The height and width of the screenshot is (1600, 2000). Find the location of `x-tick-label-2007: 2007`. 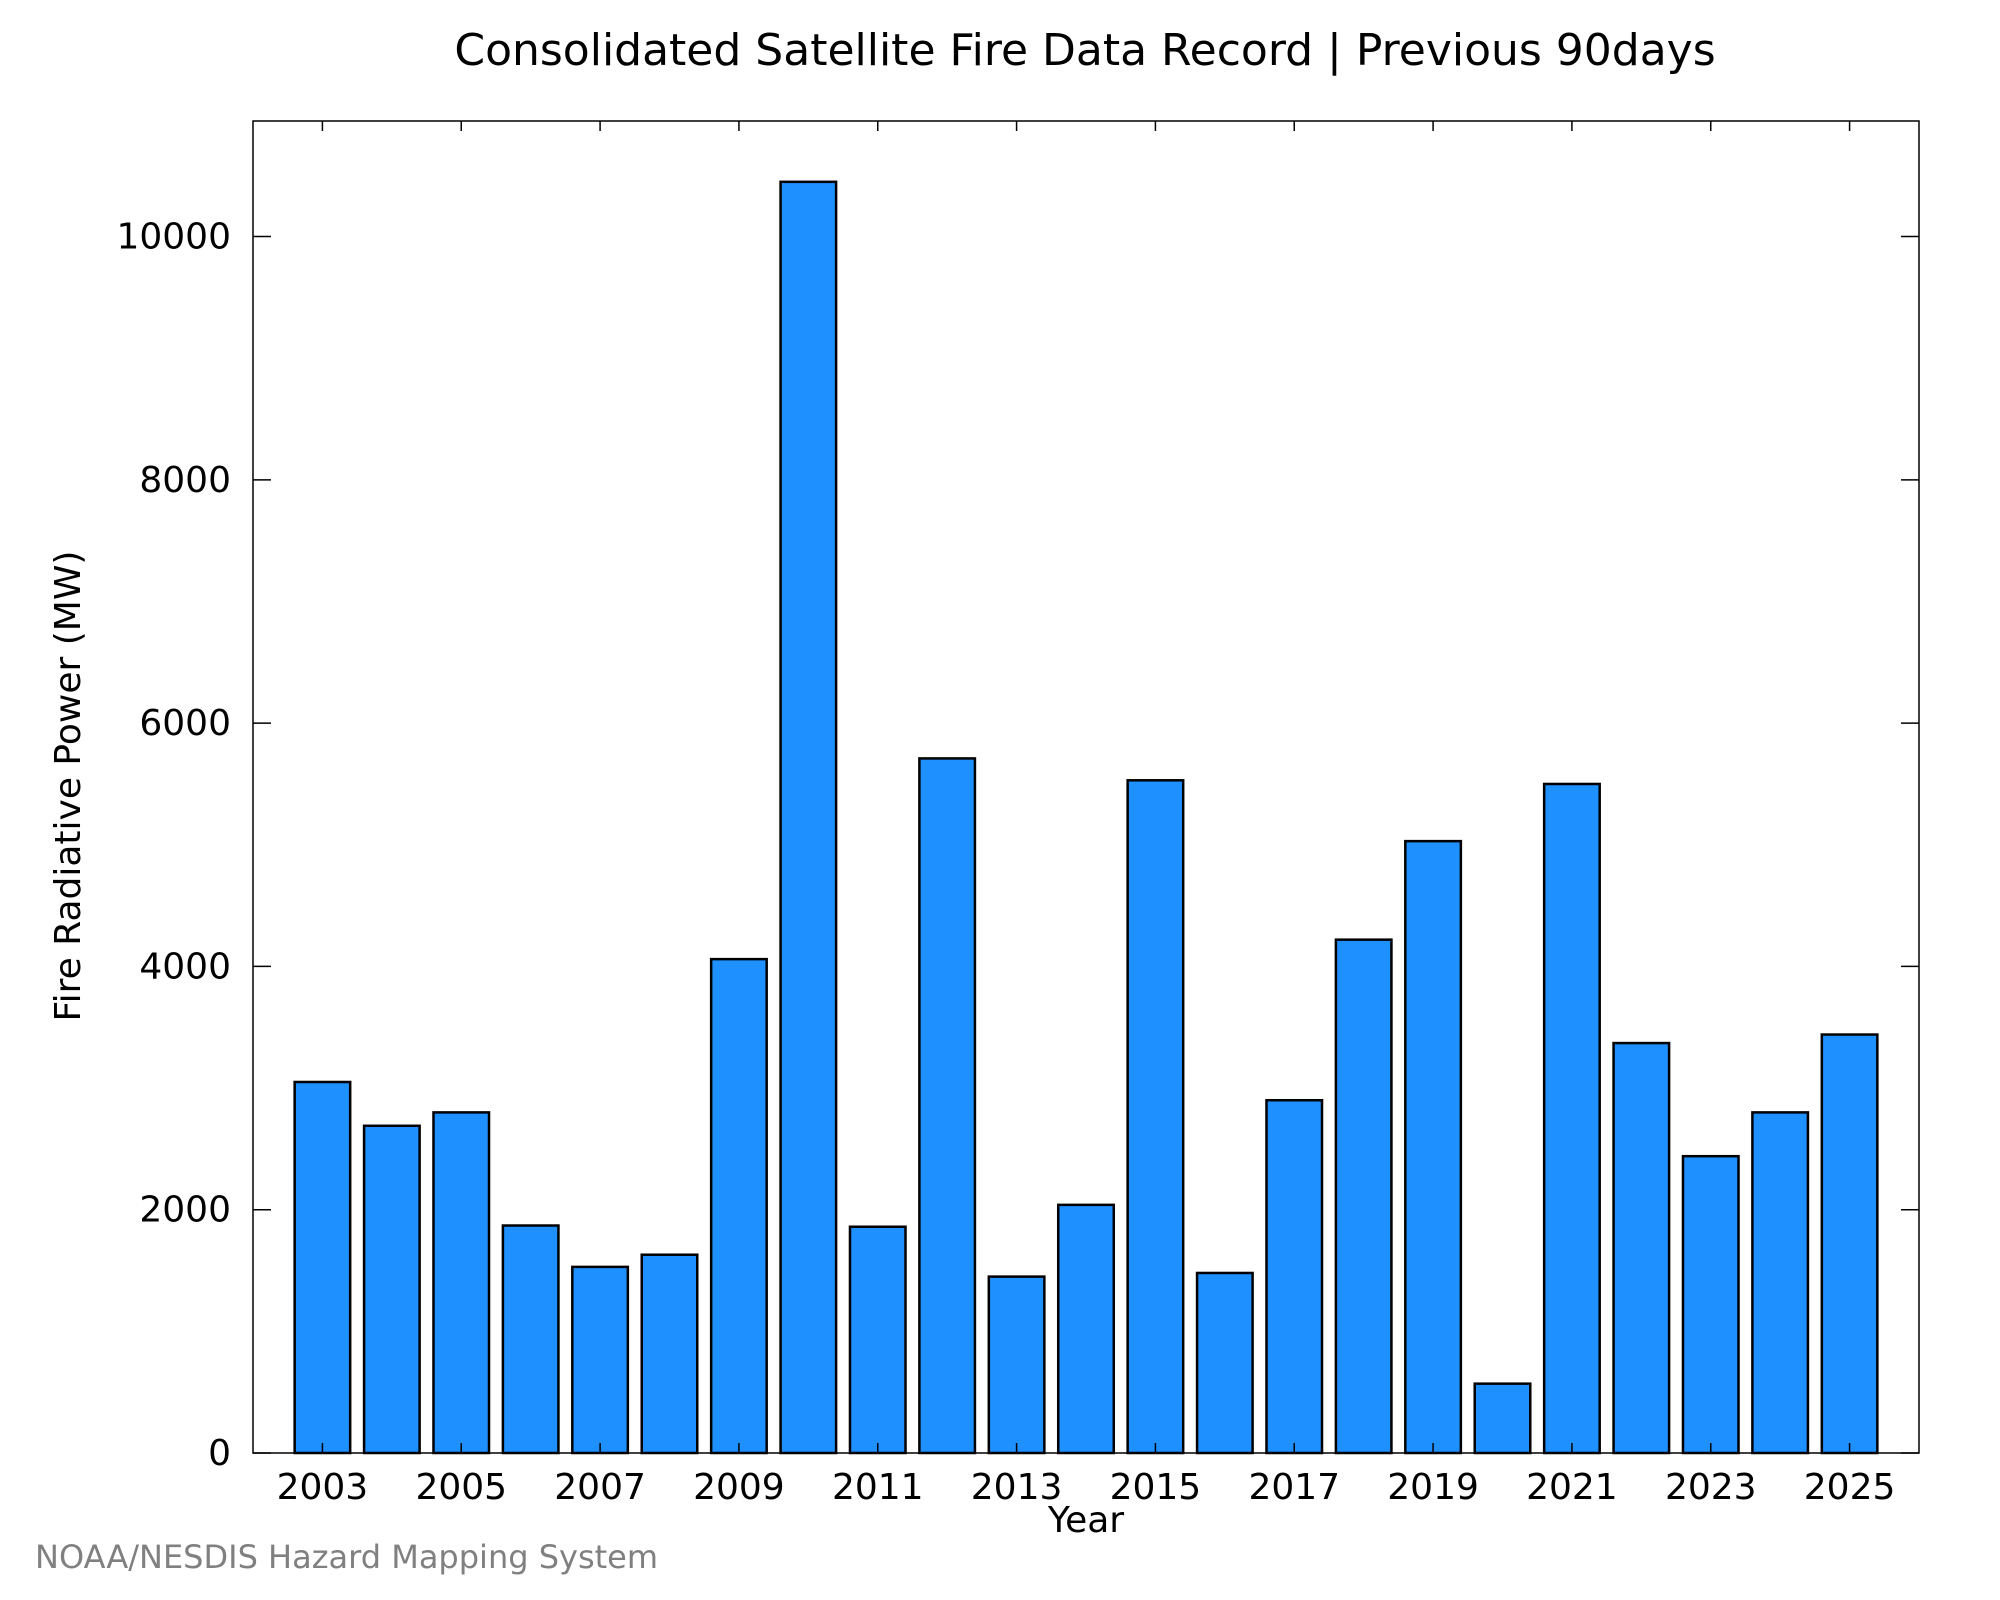

x-tick-label-2007: 2007 is located at coordinates (600, 1487).